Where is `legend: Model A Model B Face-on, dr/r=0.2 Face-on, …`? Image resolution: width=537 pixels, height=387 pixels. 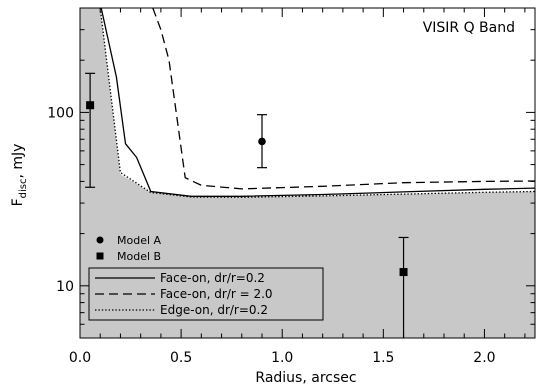
legend: Model A Model B Face-on, dr/r=0.2 Face-on, … is located at coordinates (206, 277).